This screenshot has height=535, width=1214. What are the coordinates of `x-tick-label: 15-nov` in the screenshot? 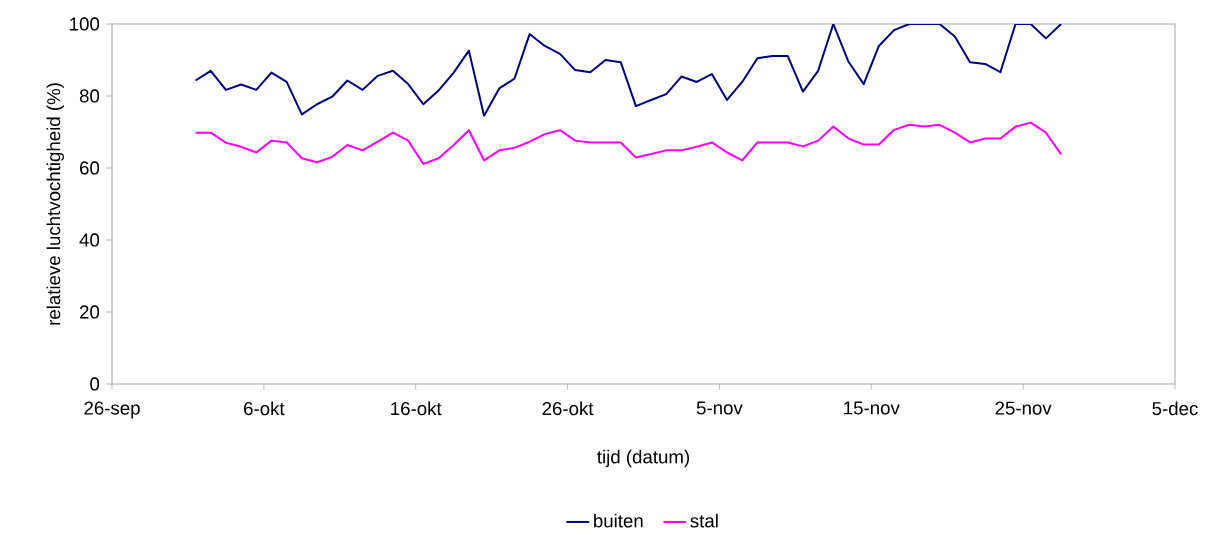 It's located at (872, 408).